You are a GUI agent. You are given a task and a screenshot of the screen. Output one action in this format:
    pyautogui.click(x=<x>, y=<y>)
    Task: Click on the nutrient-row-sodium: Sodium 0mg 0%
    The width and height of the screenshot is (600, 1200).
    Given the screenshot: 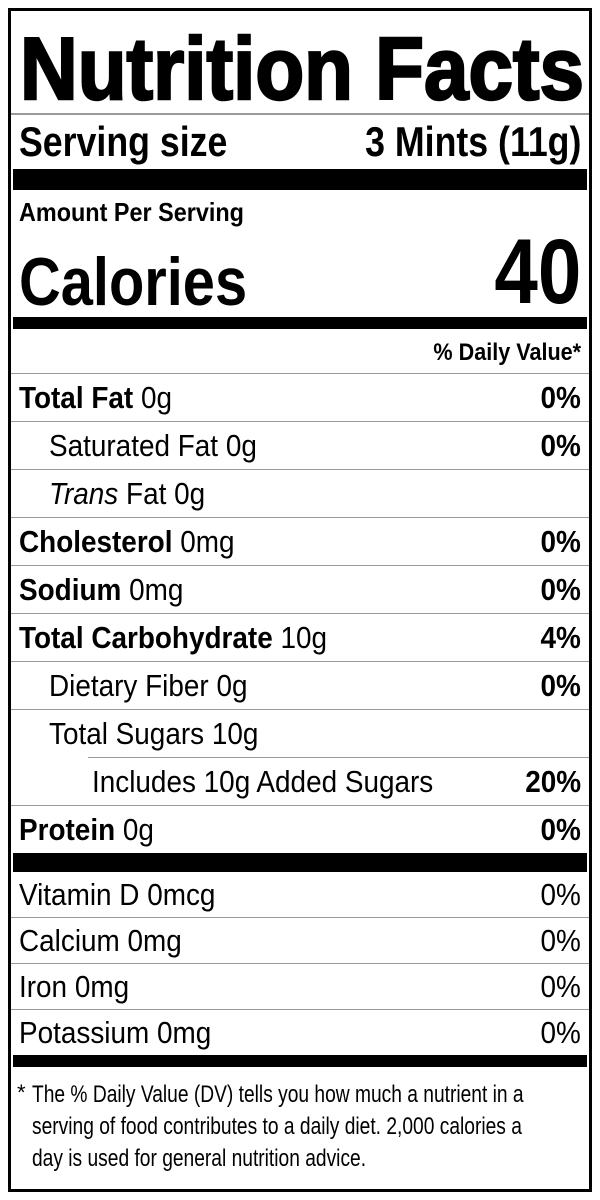 What is the action you would take?
    pyautogui.click(x=300, y=589)
    